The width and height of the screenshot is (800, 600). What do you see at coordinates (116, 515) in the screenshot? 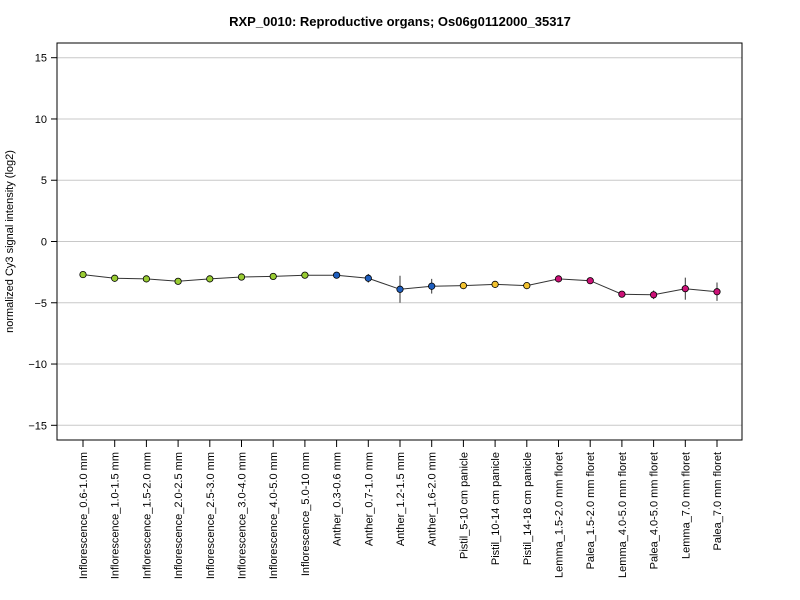
I see `x-tick-label: Inflorescence_1.0-1.5 mm` at bounding box center [116, 515].